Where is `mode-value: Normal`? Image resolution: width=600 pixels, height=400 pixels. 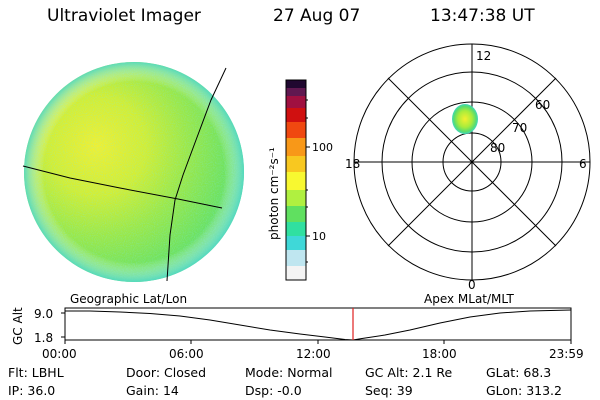
mode-value: Normal is located at coordinates (310, 372).